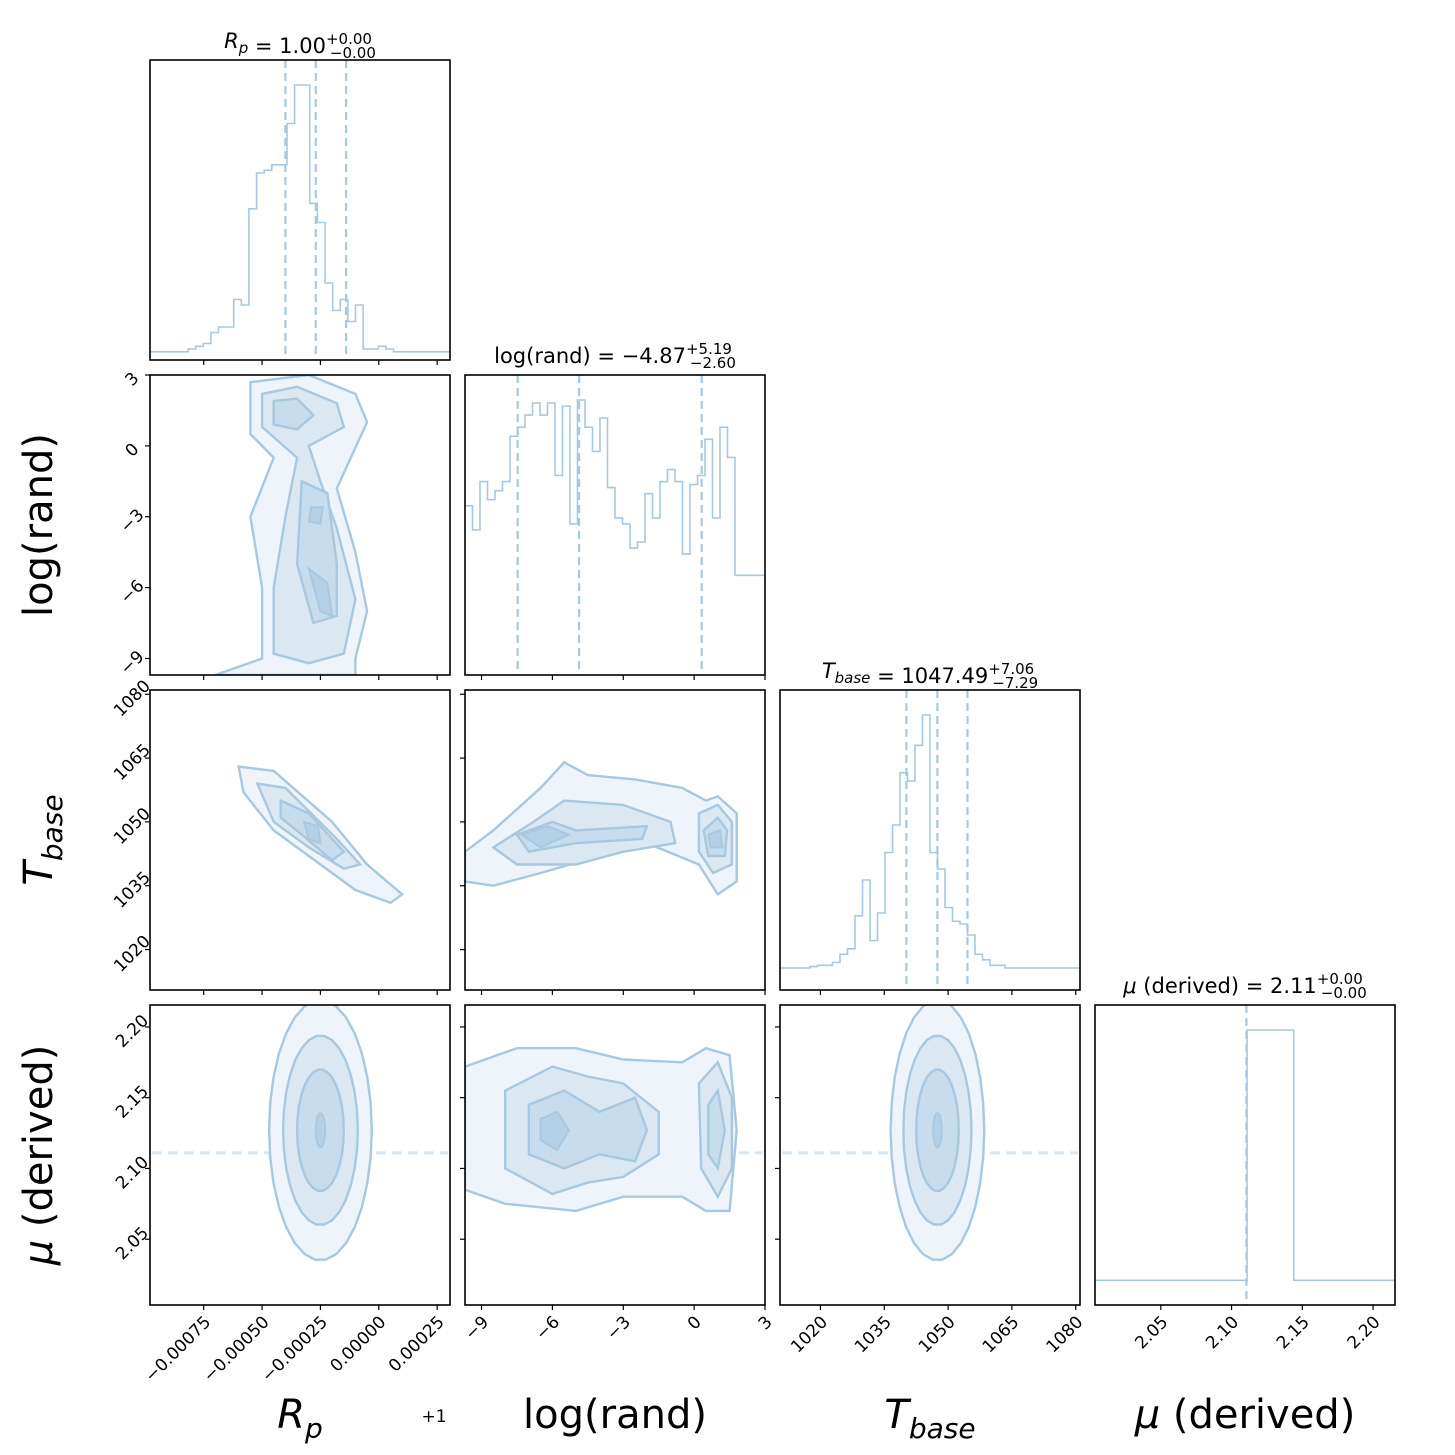 This screenshot has width=1455, height=1455. I want to click on x-tick-label: −3, so click(619, 1328).